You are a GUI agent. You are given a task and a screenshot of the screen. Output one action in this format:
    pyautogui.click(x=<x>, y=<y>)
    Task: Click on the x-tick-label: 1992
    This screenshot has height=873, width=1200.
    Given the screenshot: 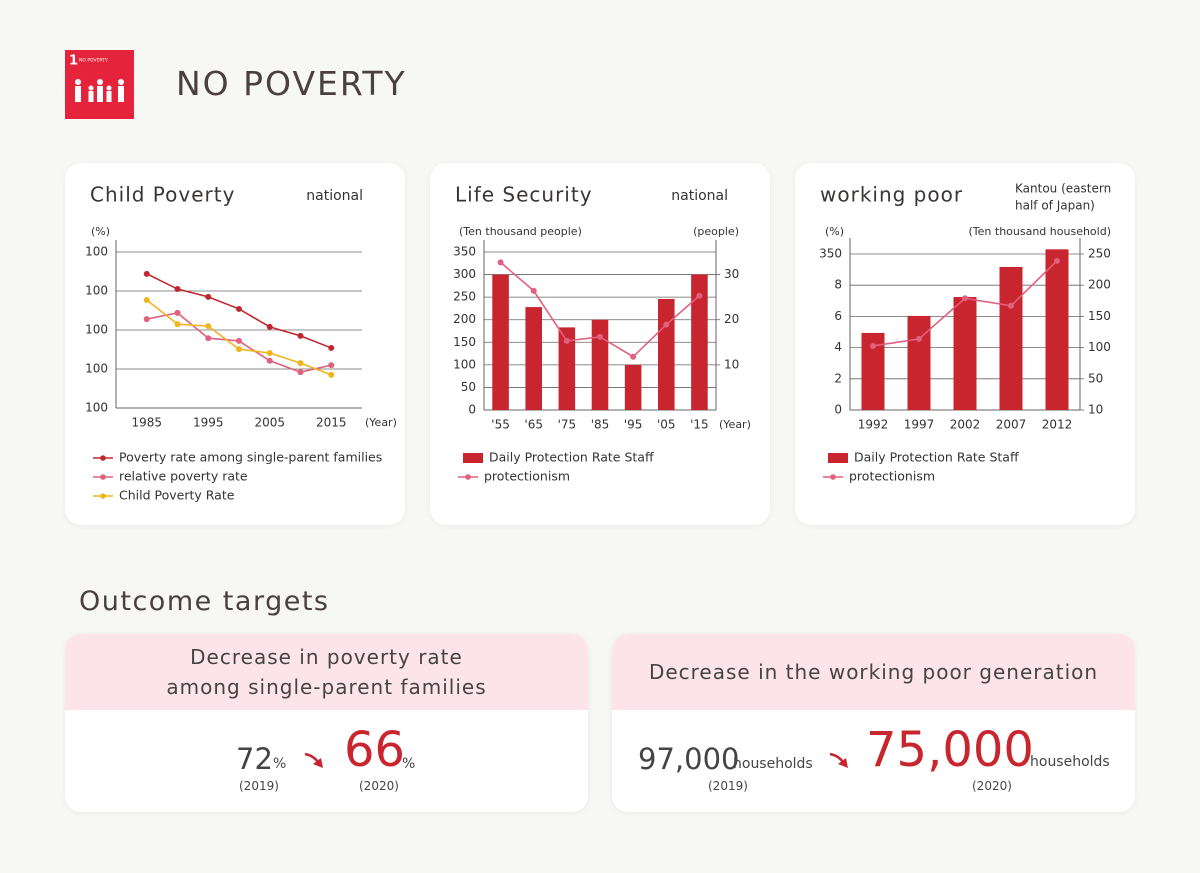 What is the action you would take?
    pyautogui.click(x=873, y=425)
    